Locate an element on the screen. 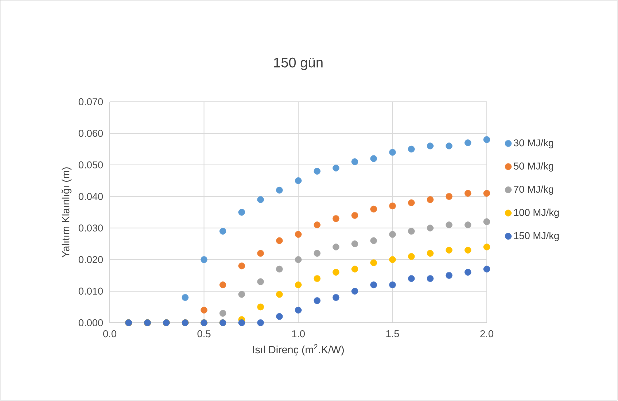  x-tick-label: 2.0 is located at coordinates (487, 334).